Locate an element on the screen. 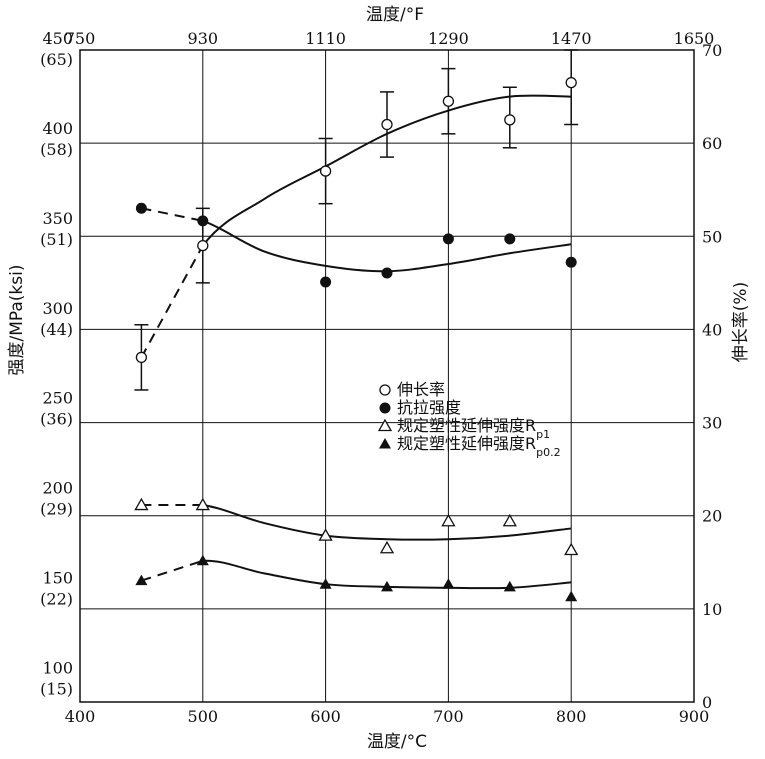  x-bottom-tick-label: 400 is located at coordinates (80, 716).